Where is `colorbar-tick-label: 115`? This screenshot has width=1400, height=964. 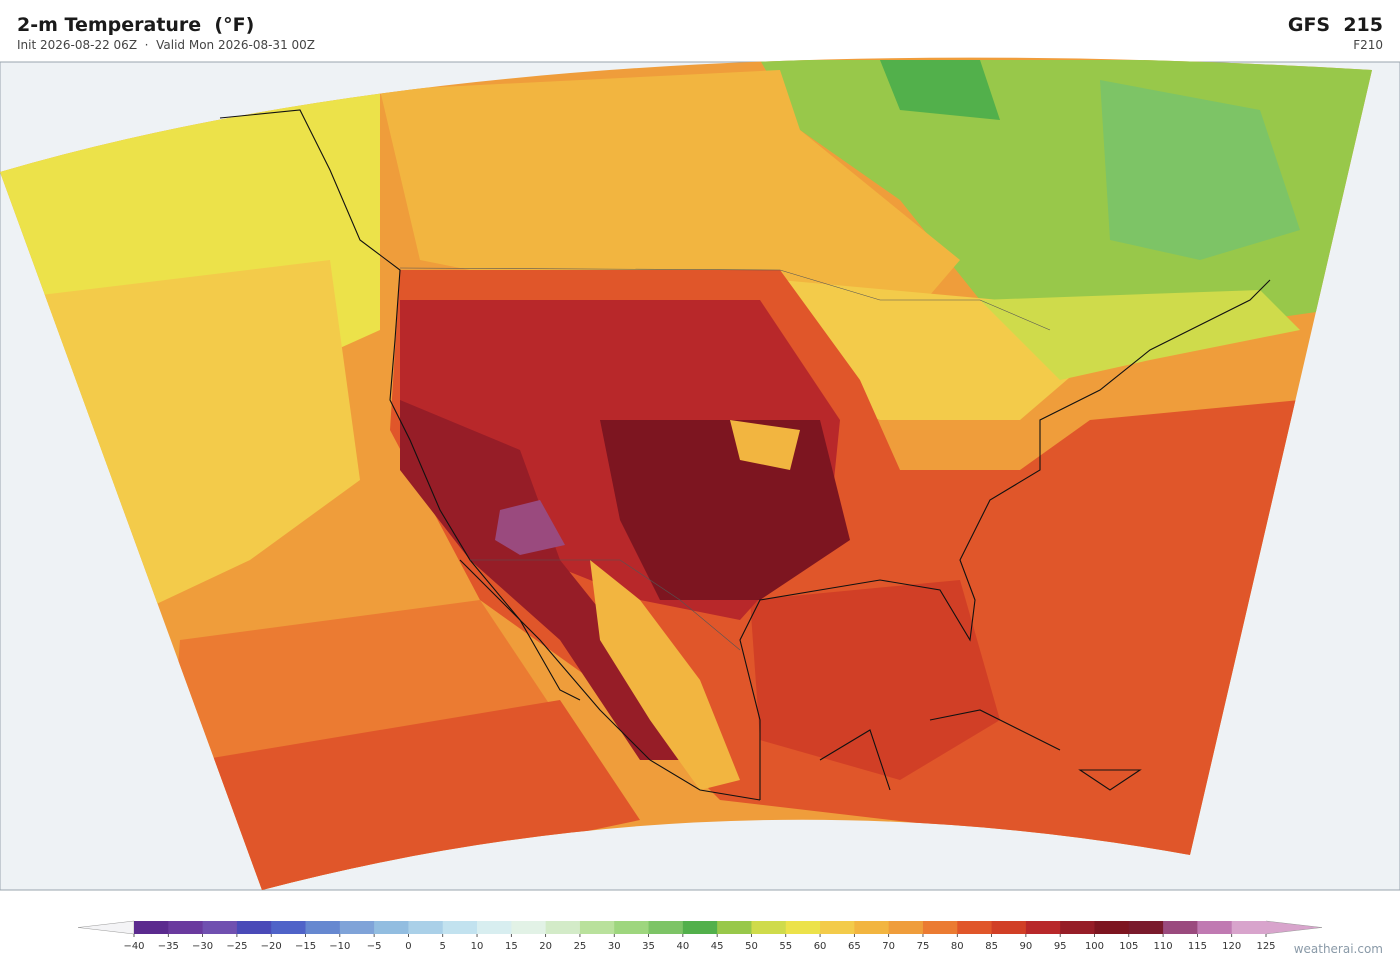
colorbar-tick-label: 115 is located at coordinates (1197, 946).